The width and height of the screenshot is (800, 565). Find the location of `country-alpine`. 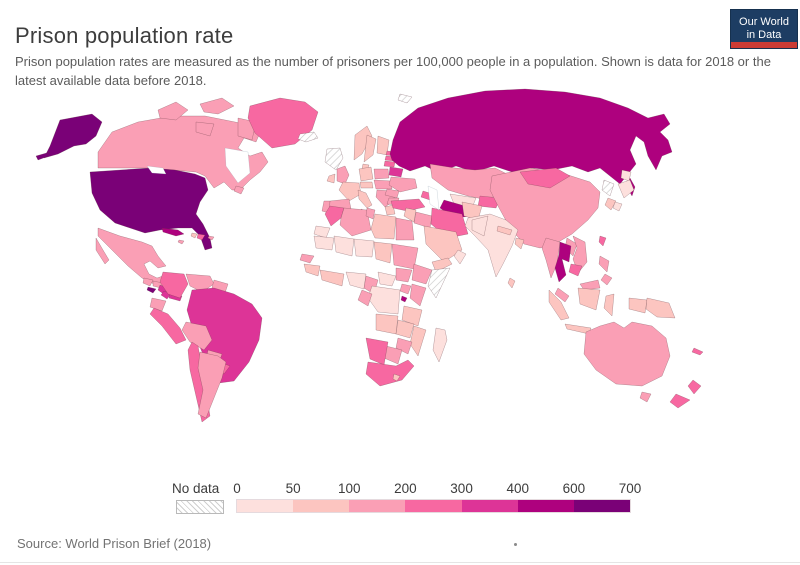

country-alpine is located at coordinates (366, 185).